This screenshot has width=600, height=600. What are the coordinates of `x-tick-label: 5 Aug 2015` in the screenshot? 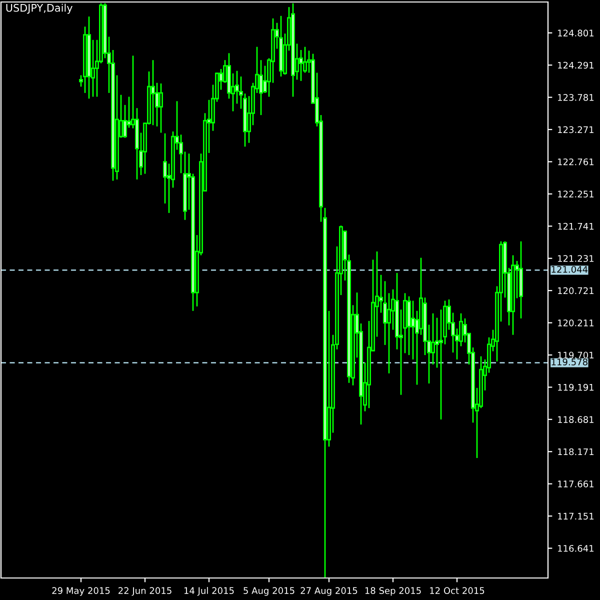 It's located at (269, 591).